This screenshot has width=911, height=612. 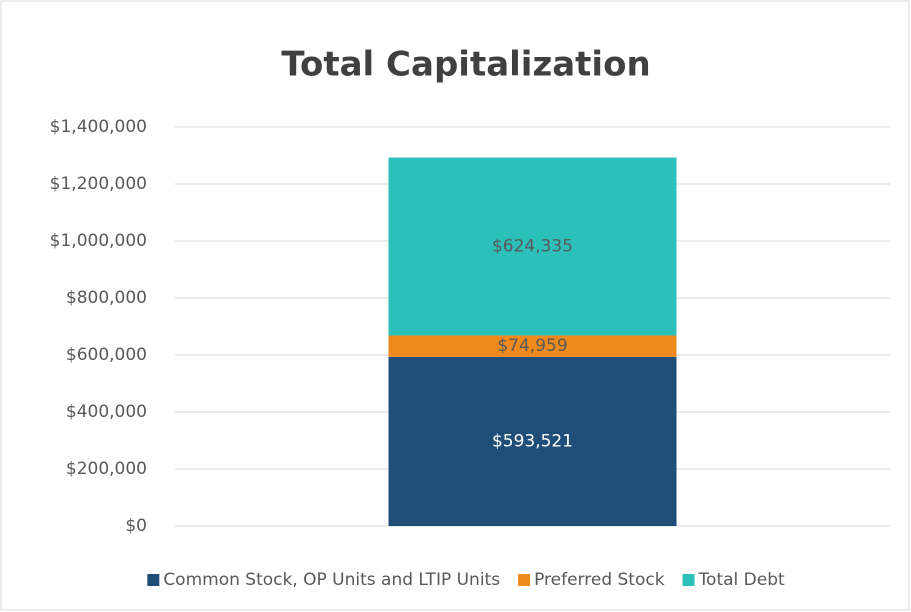 I want to click on data-label: $624,335, so click(x=532, y=247).